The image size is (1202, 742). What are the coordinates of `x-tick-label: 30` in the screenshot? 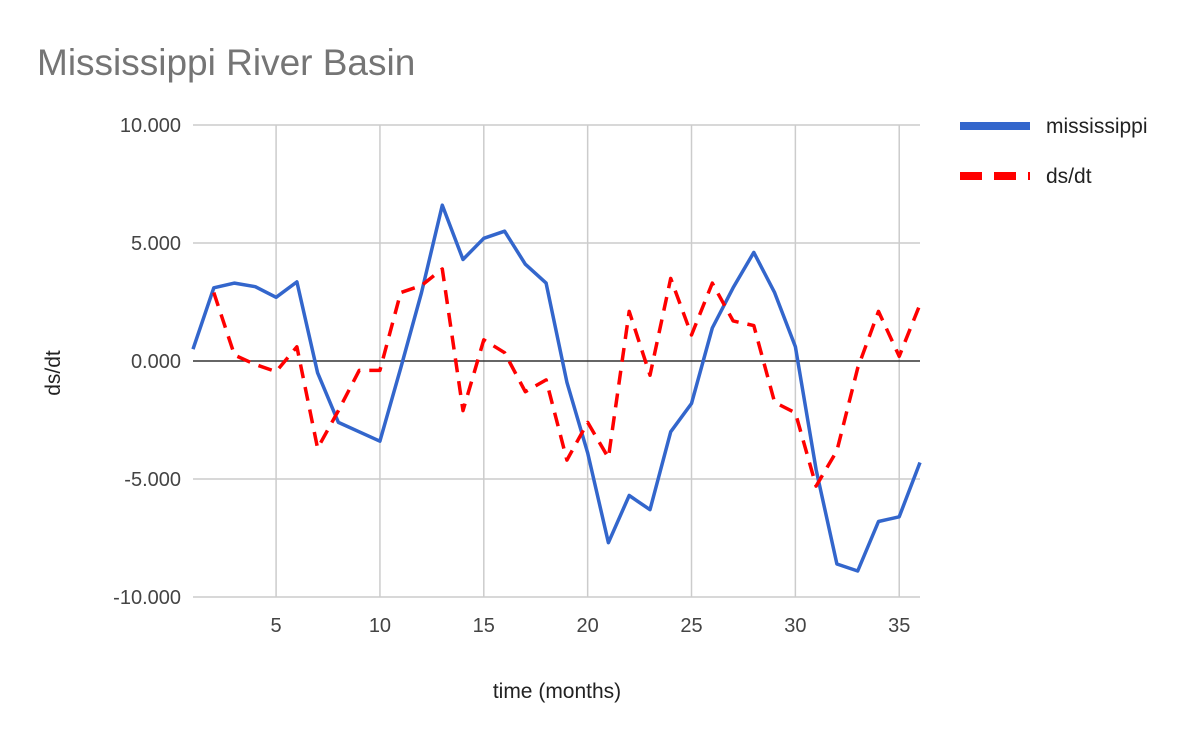 It's located at (795, 626).